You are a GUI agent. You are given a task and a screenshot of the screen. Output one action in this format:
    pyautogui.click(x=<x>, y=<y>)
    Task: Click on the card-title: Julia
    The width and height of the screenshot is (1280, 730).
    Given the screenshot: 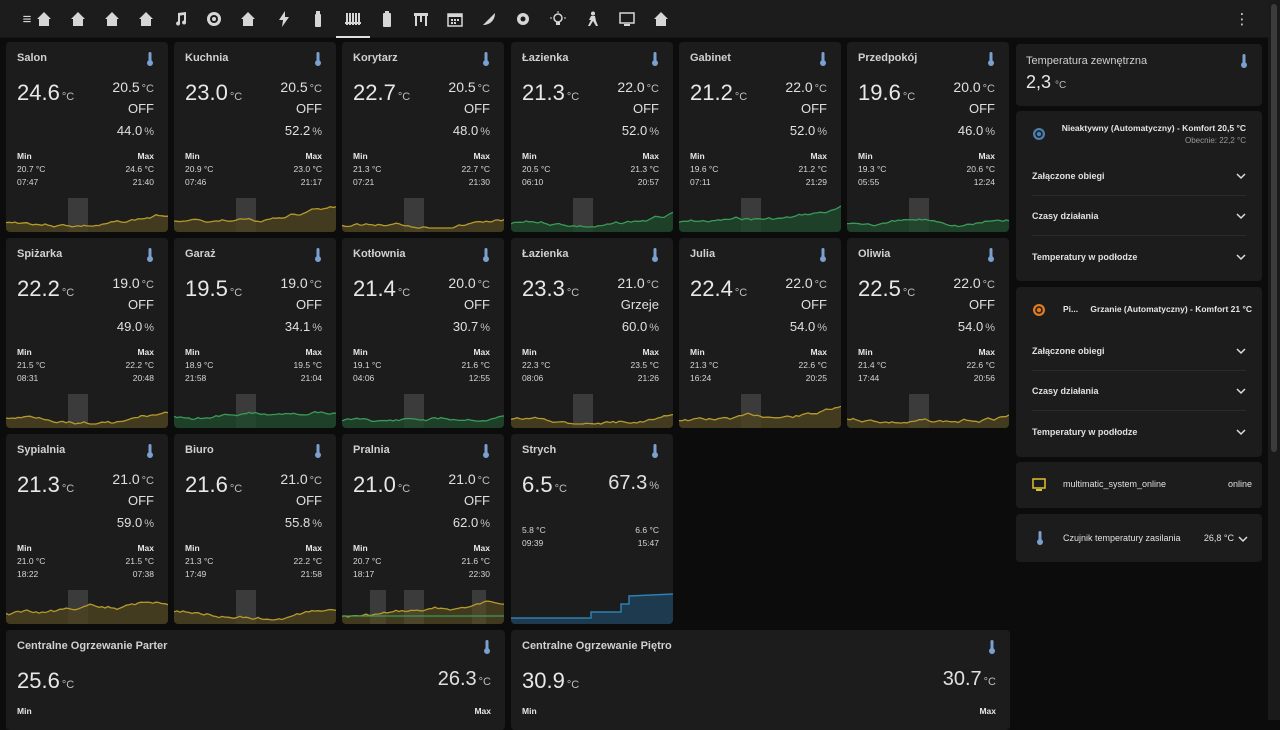 What is the action you would take?
    pyautogui.click(x=703, y=254)
    